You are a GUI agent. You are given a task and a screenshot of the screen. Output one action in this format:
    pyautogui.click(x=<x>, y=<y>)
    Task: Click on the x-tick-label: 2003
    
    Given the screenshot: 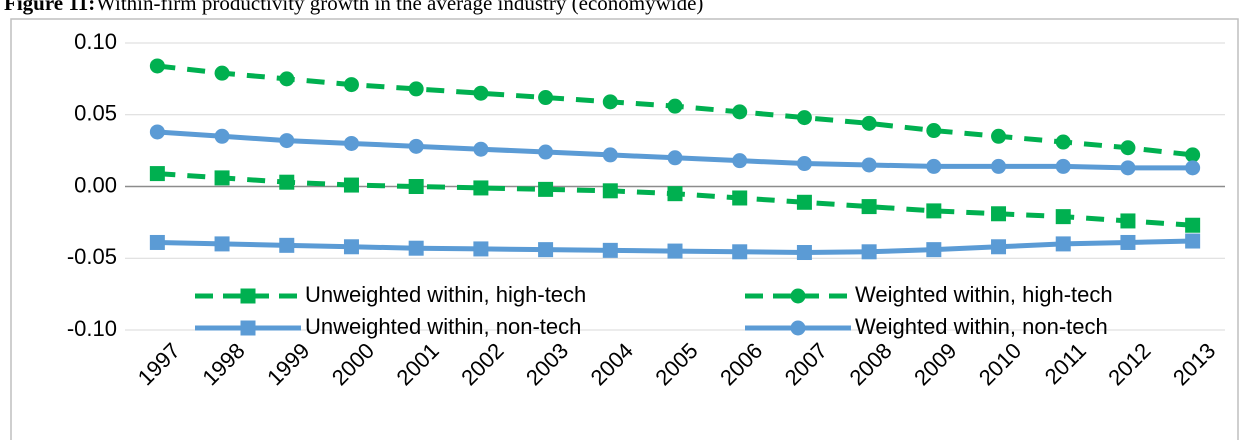 What is the action you would take?
    pyautogui.click(x=547, y=364)
    